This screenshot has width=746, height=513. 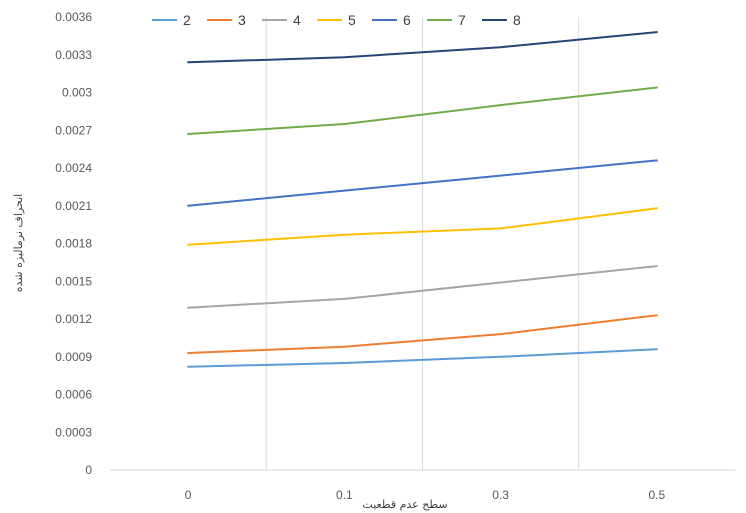 What do you see at coordinates (88, 470) in the screenshot?
I see `y-tick-label: 0` at bounding box center [88, 470].